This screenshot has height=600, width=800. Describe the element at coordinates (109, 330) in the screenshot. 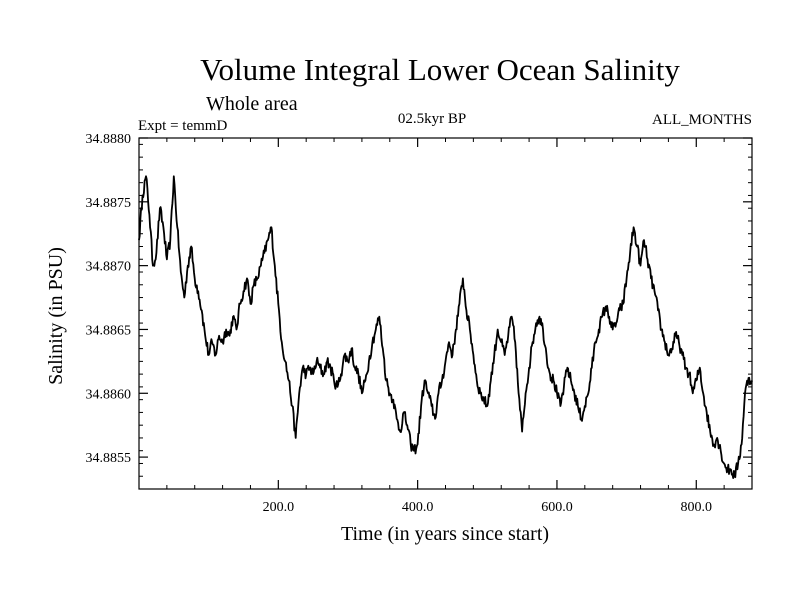

I see `y-tick-label: 34.8865` at that location.